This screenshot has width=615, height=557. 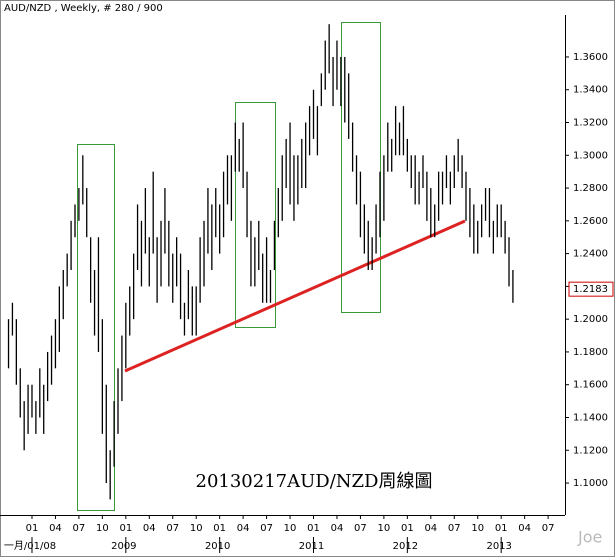 I want to click on y-tick-label: 1.3200, so click(x=590, y=123).